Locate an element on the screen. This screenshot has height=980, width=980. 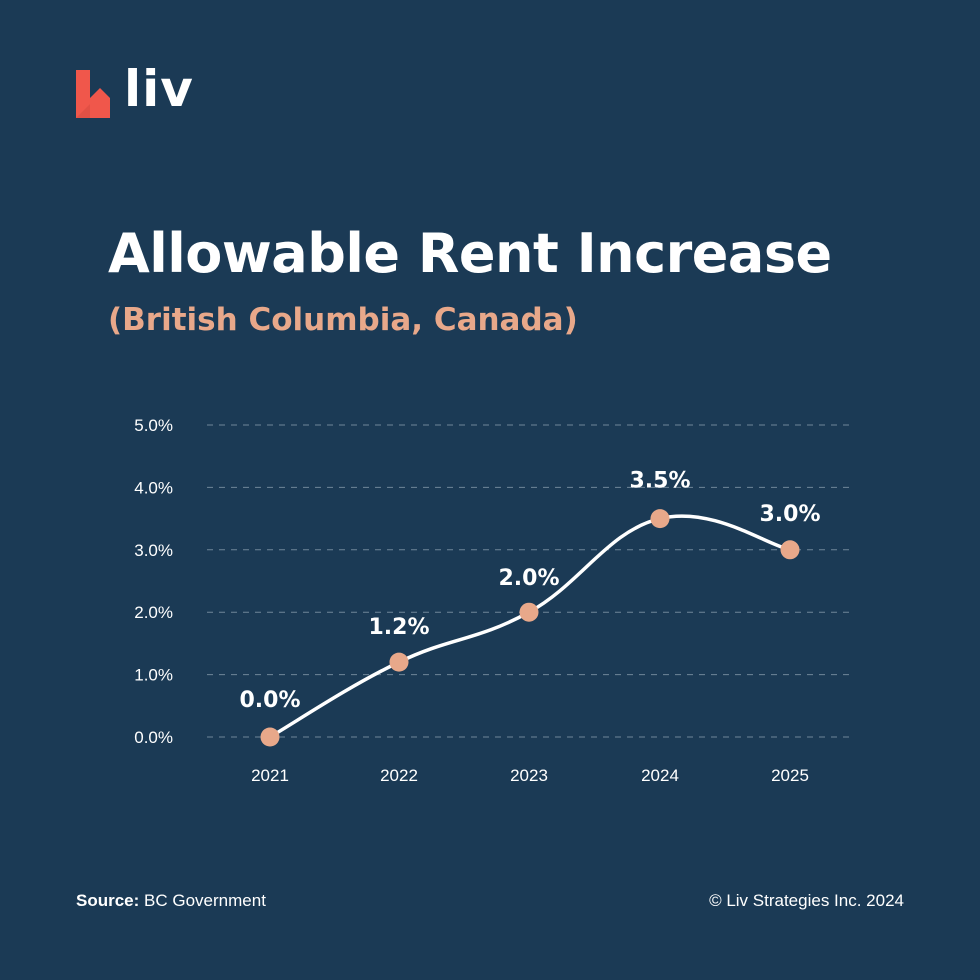
y-tick-label: 4.0% is located at coordinates (153, 487).